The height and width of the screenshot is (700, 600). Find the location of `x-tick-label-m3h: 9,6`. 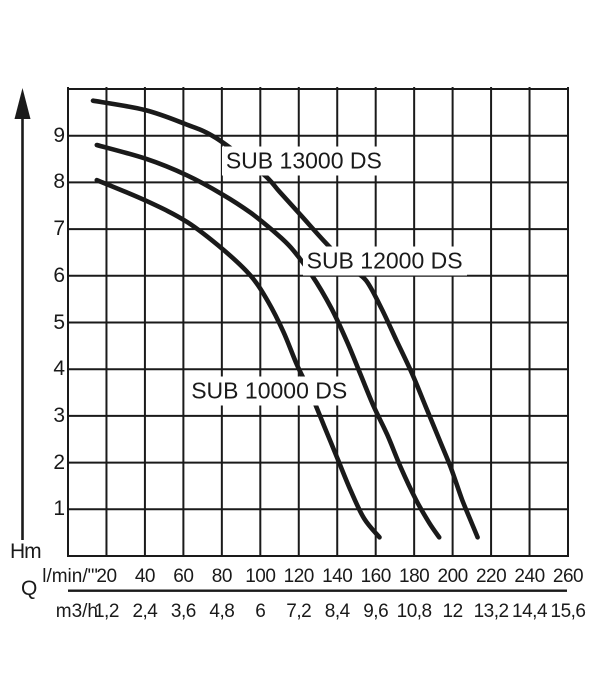

x-tick-label-m3h: 9,6 is located at coordinates (376, 611).